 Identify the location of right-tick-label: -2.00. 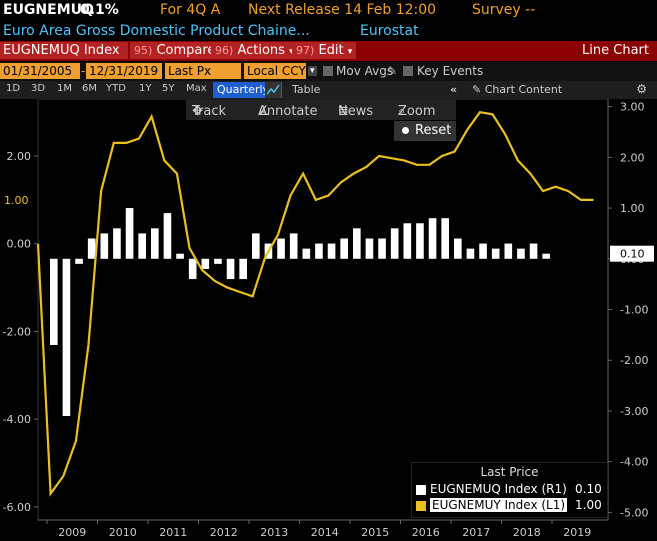
(634, 360).